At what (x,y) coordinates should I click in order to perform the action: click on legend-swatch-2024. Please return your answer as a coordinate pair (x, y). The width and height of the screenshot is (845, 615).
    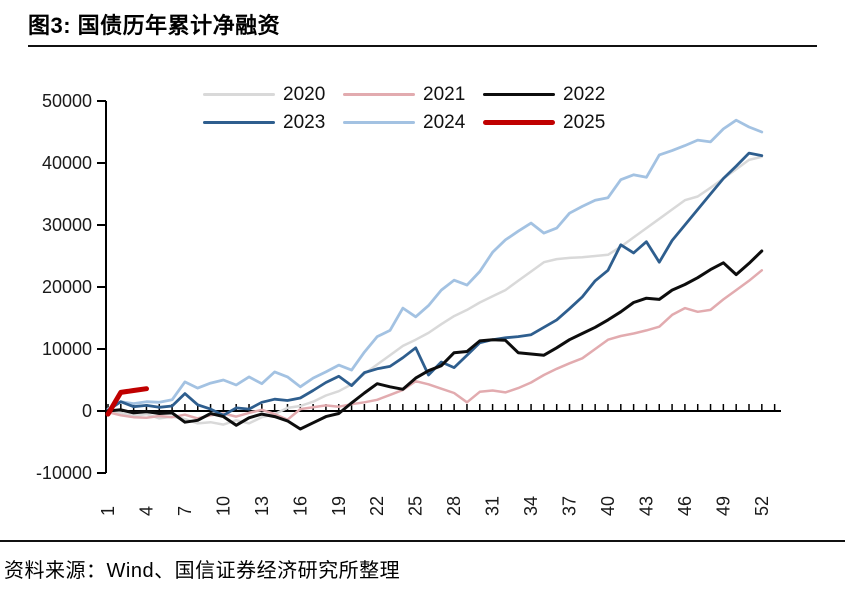
    Looking at the image, I should click on (379, 122).